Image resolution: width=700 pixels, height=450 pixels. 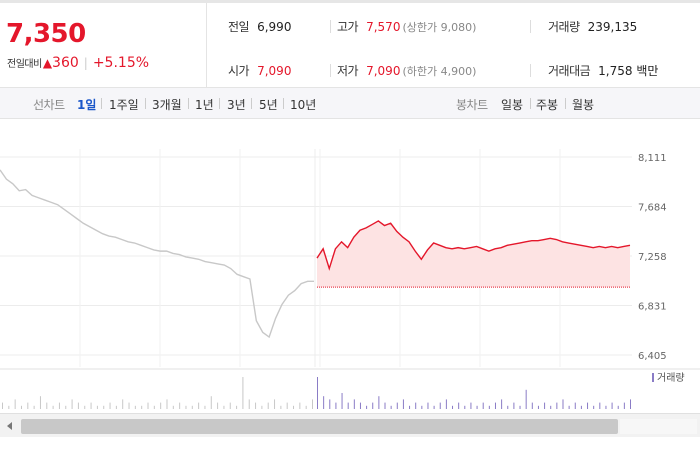 I want to click on today-price-area, so click(x=473, y=254).